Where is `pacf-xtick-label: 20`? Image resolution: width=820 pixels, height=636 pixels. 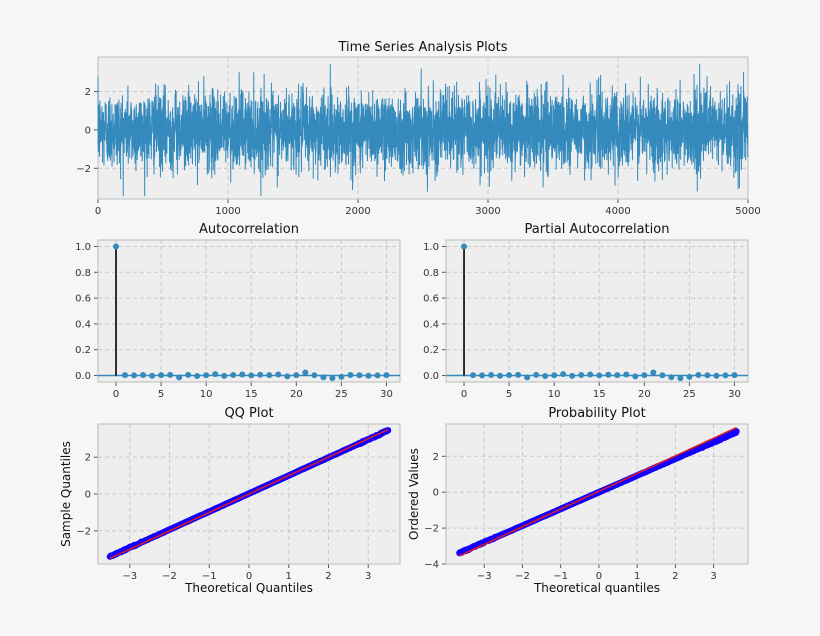
pacf-xtick-label: 20 is located at coordinates (644, 394).